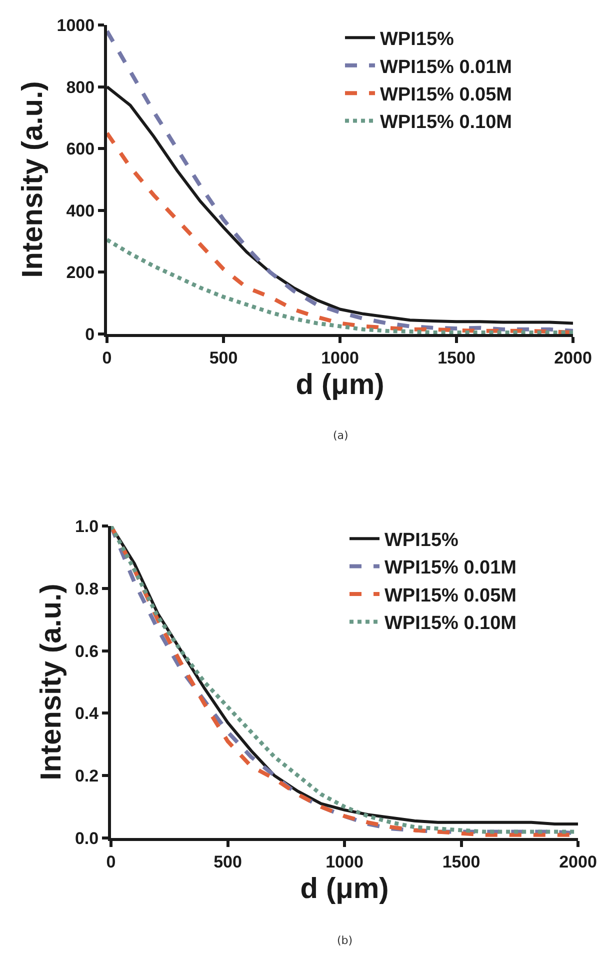 This screenshot has width=601, height=954. I want to click on y-tick-label: 400, so click(80, 210).